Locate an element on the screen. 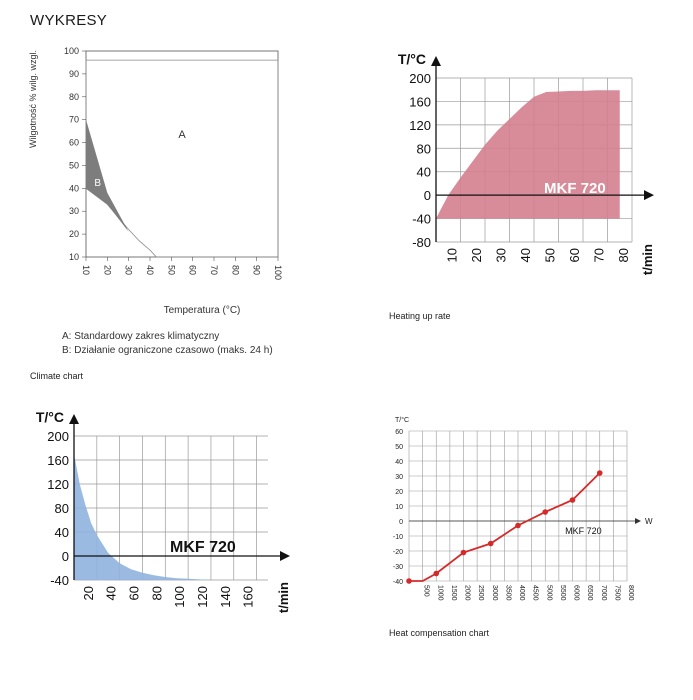 Image resolution: width=693 pixels, height=700 pixels. climate-xtick-label: 100 is located at coordinates (278, 272).